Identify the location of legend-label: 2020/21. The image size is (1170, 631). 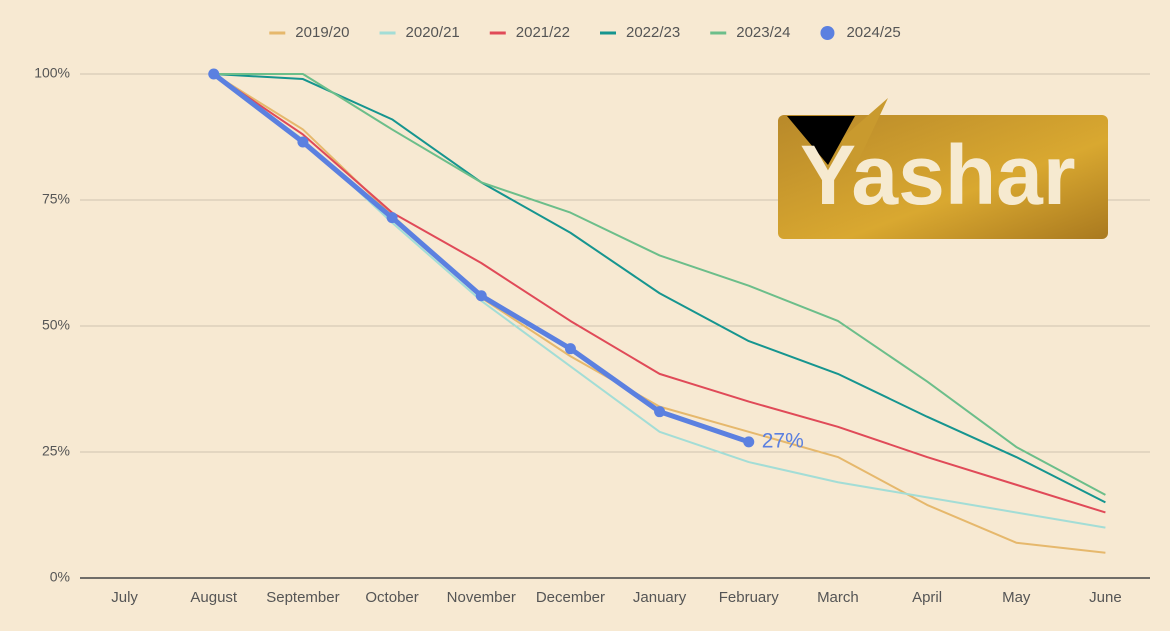
(433, 32).